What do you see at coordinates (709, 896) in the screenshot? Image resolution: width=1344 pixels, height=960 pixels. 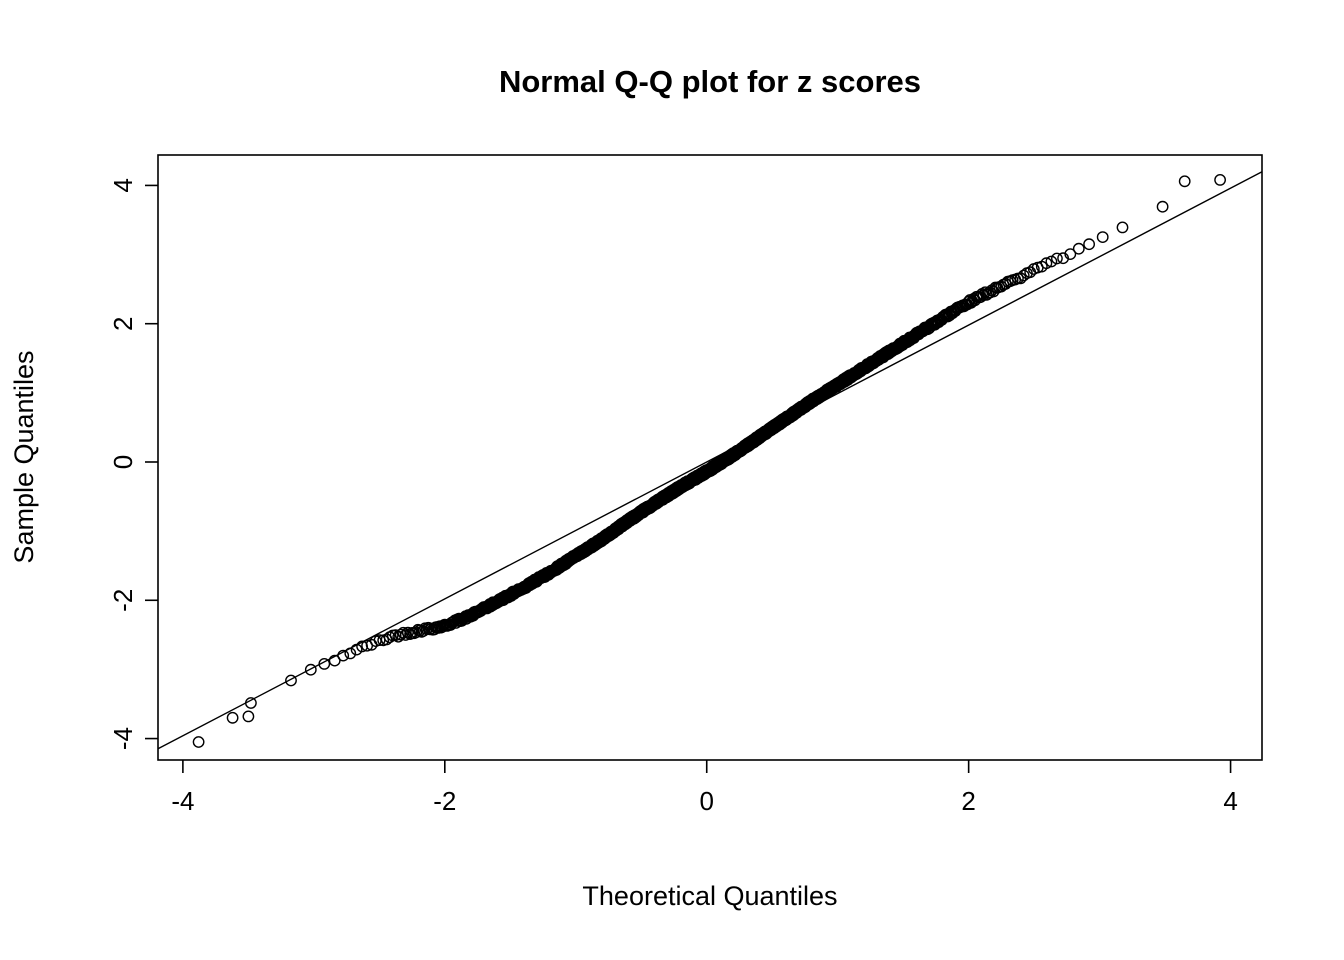 I see `x-axis-label: Theoretical Quantiles` at bounding box center [709, 896].